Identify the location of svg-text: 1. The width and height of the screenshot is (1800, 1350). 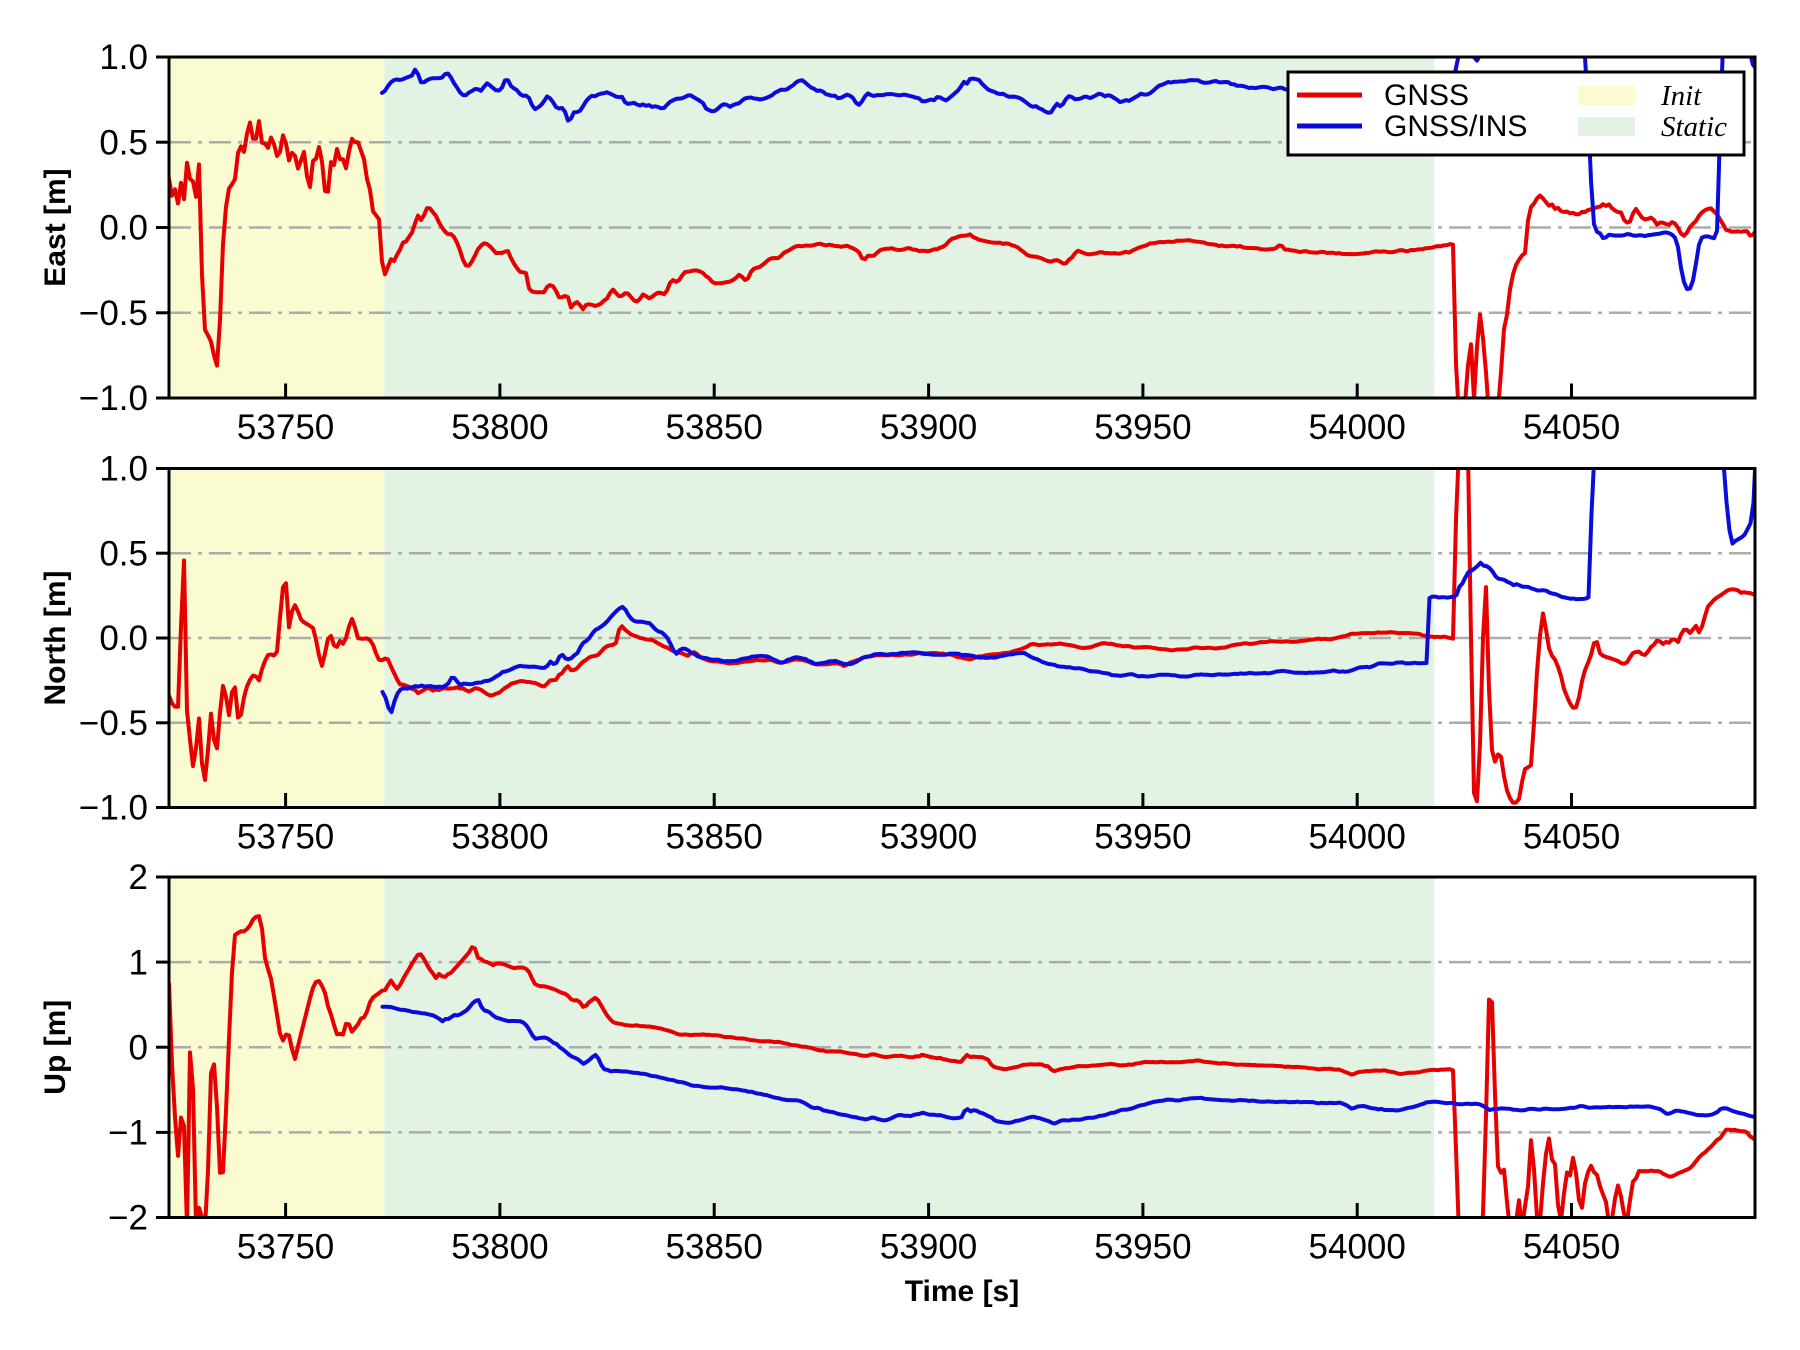
(138, 962).